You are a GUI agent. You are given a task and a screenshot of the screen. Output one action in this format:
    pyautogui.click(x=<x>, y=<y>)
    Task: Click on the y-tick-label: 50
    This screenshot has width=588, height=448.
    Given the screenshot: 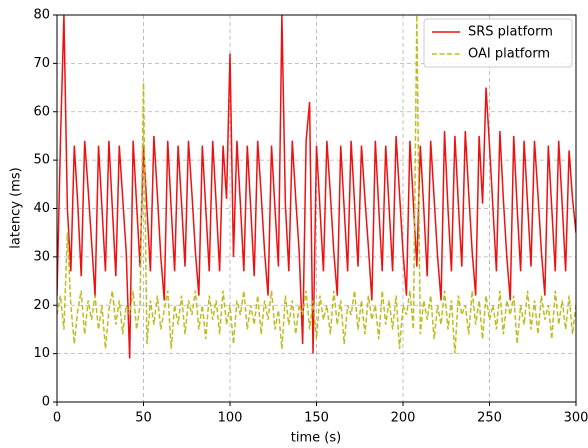 What is the action you would take?
    pyautogui.click(x=41, y=160)
    